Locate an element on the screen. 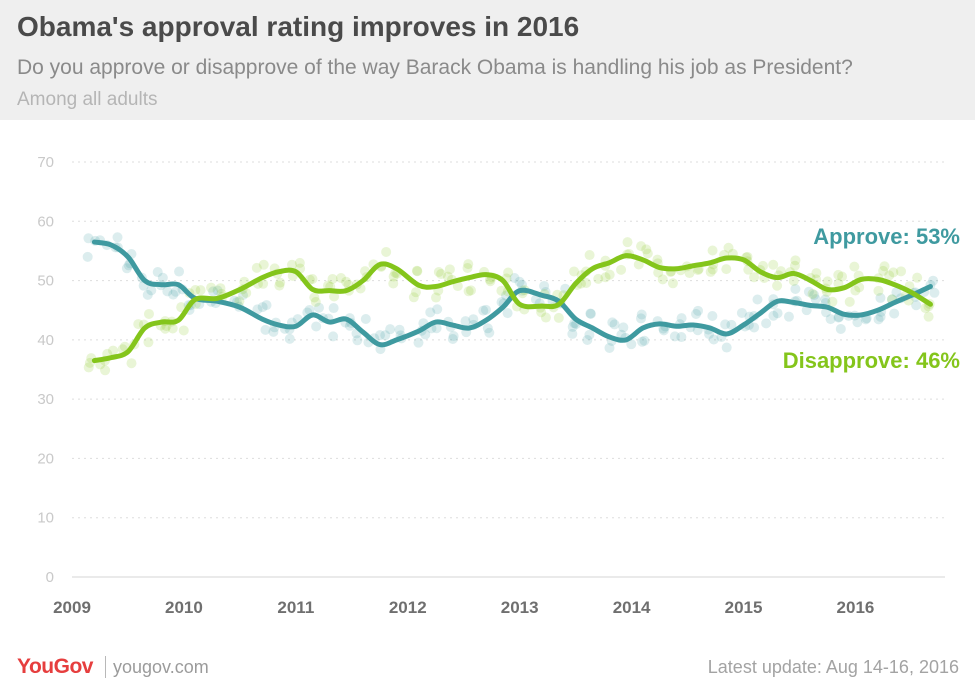 This screenshot has width=975, height=694. disapprove-label: Disapprove: 46% is located at coordinates (871, 360).